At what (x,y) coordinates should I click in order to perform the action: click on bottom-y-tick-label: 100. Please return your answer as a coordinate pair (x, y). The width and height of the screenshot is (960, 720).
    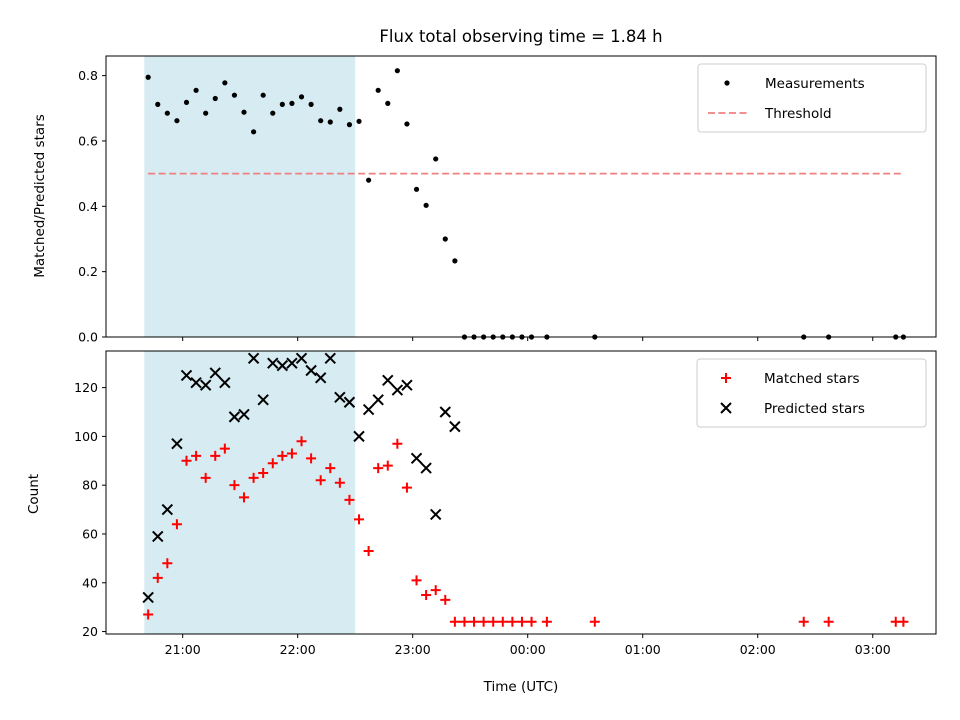
    Looking at the image, I should click on (86, 436).